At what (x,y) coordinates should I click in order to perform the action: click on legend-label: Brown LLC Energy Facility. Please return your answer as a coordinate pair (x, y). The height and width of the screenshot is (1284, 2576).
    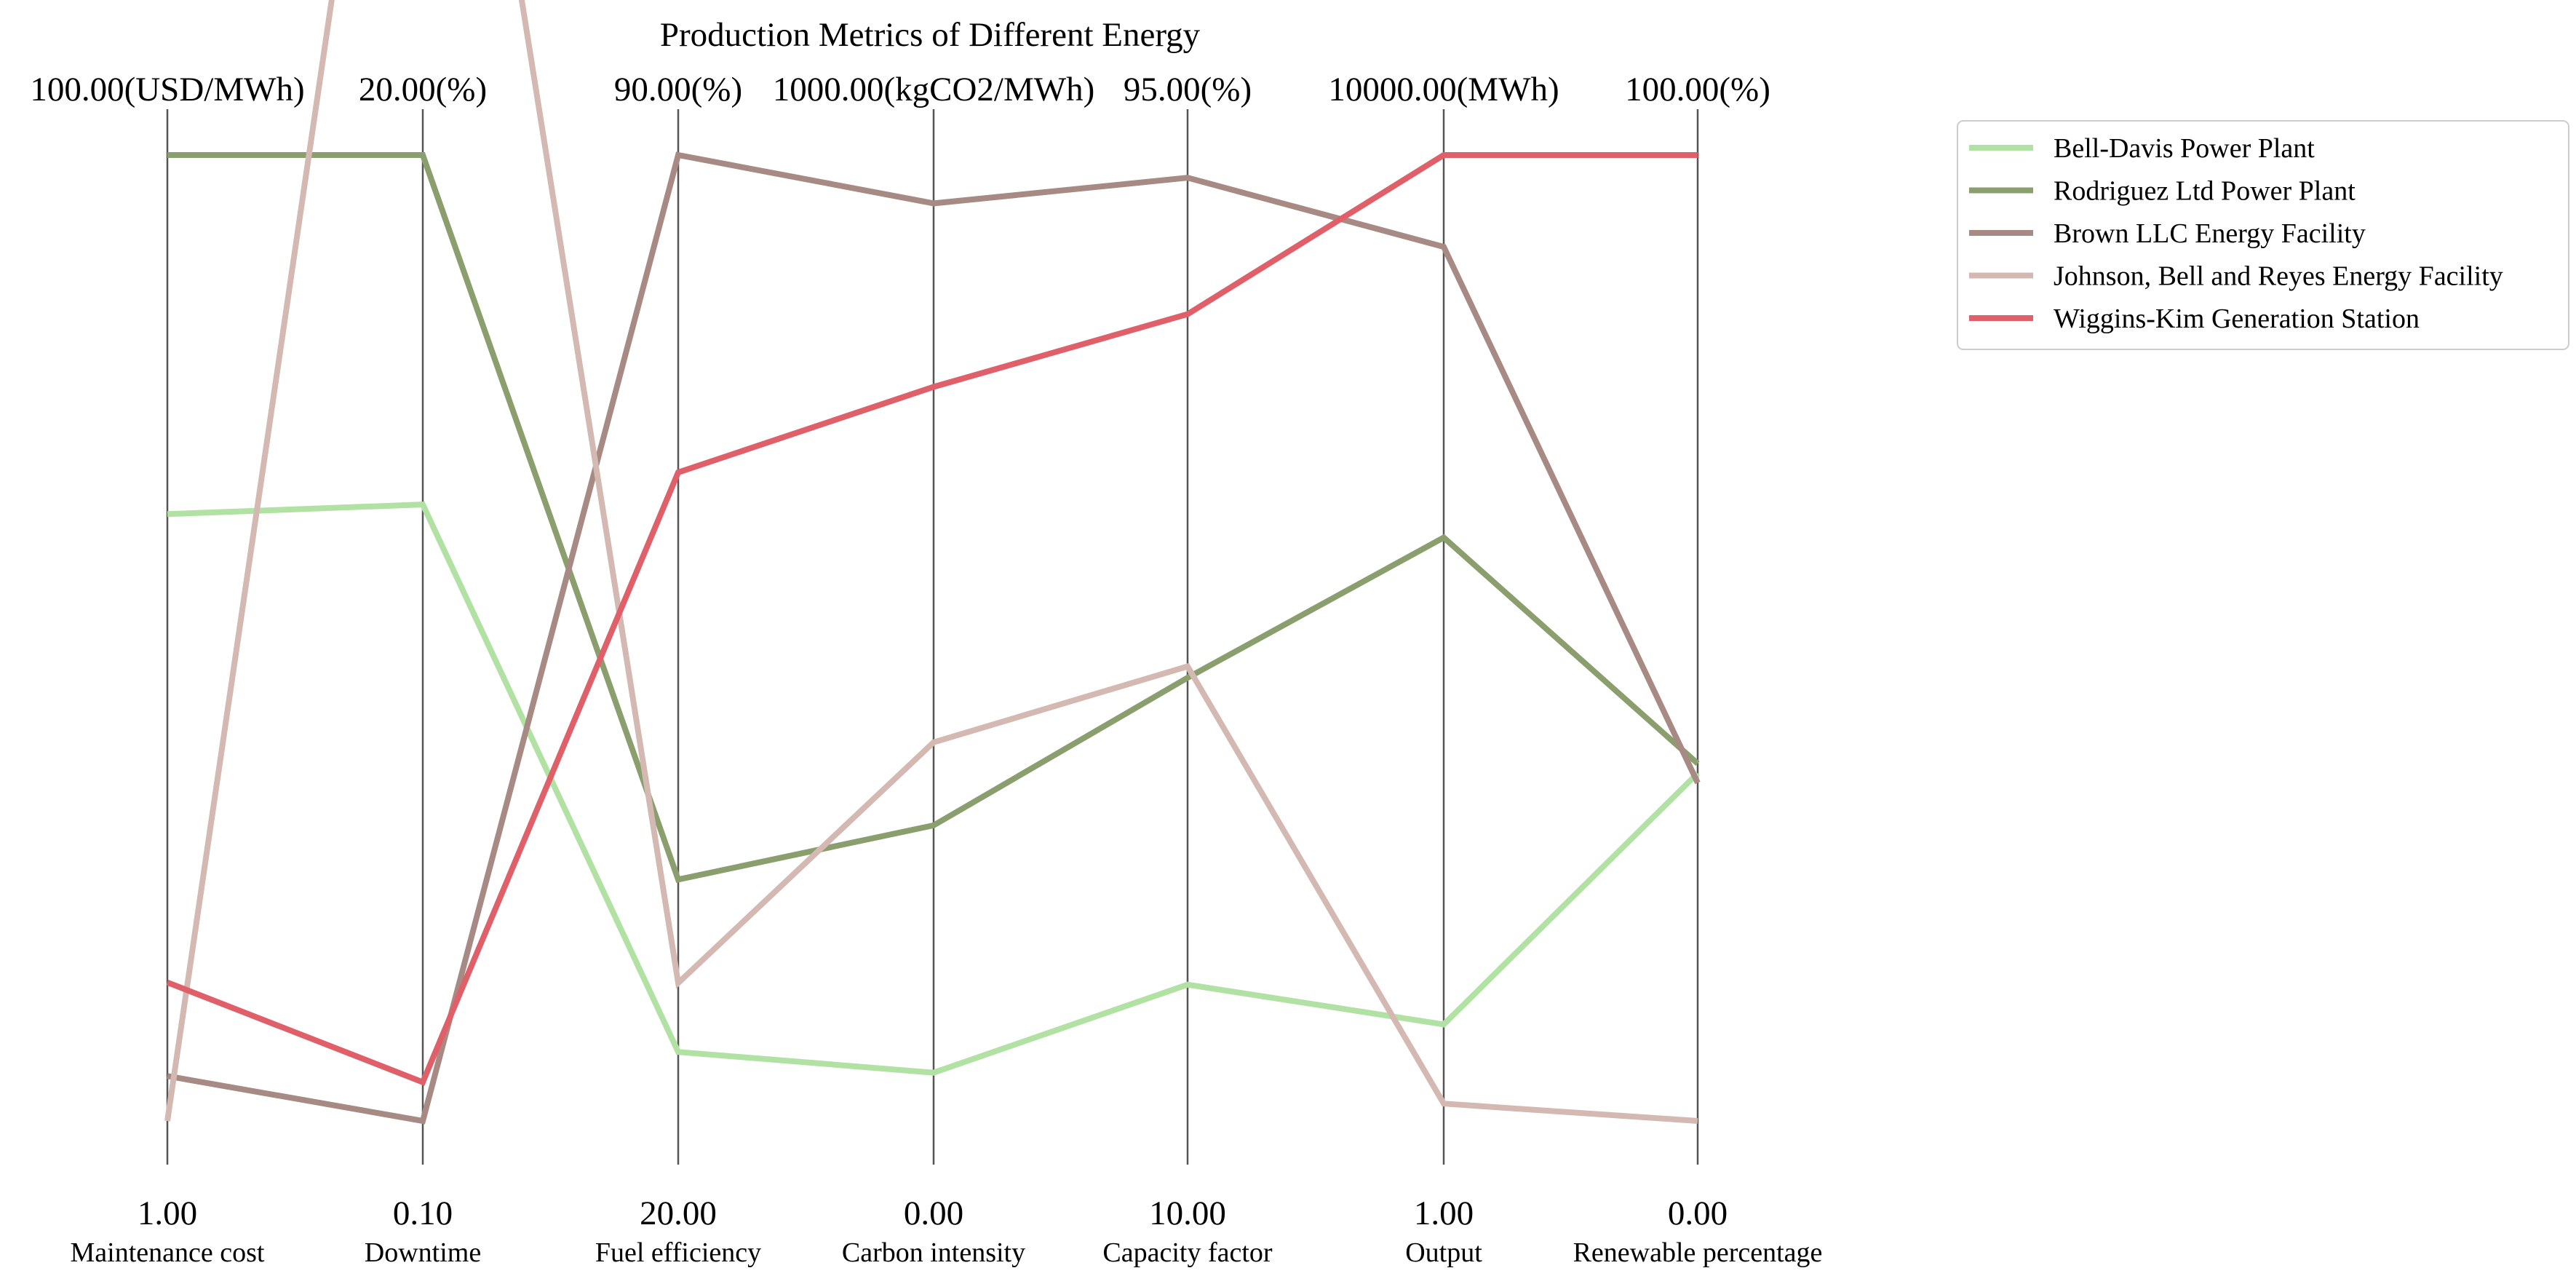
    Looking at the image, I should click on (2210, 233).